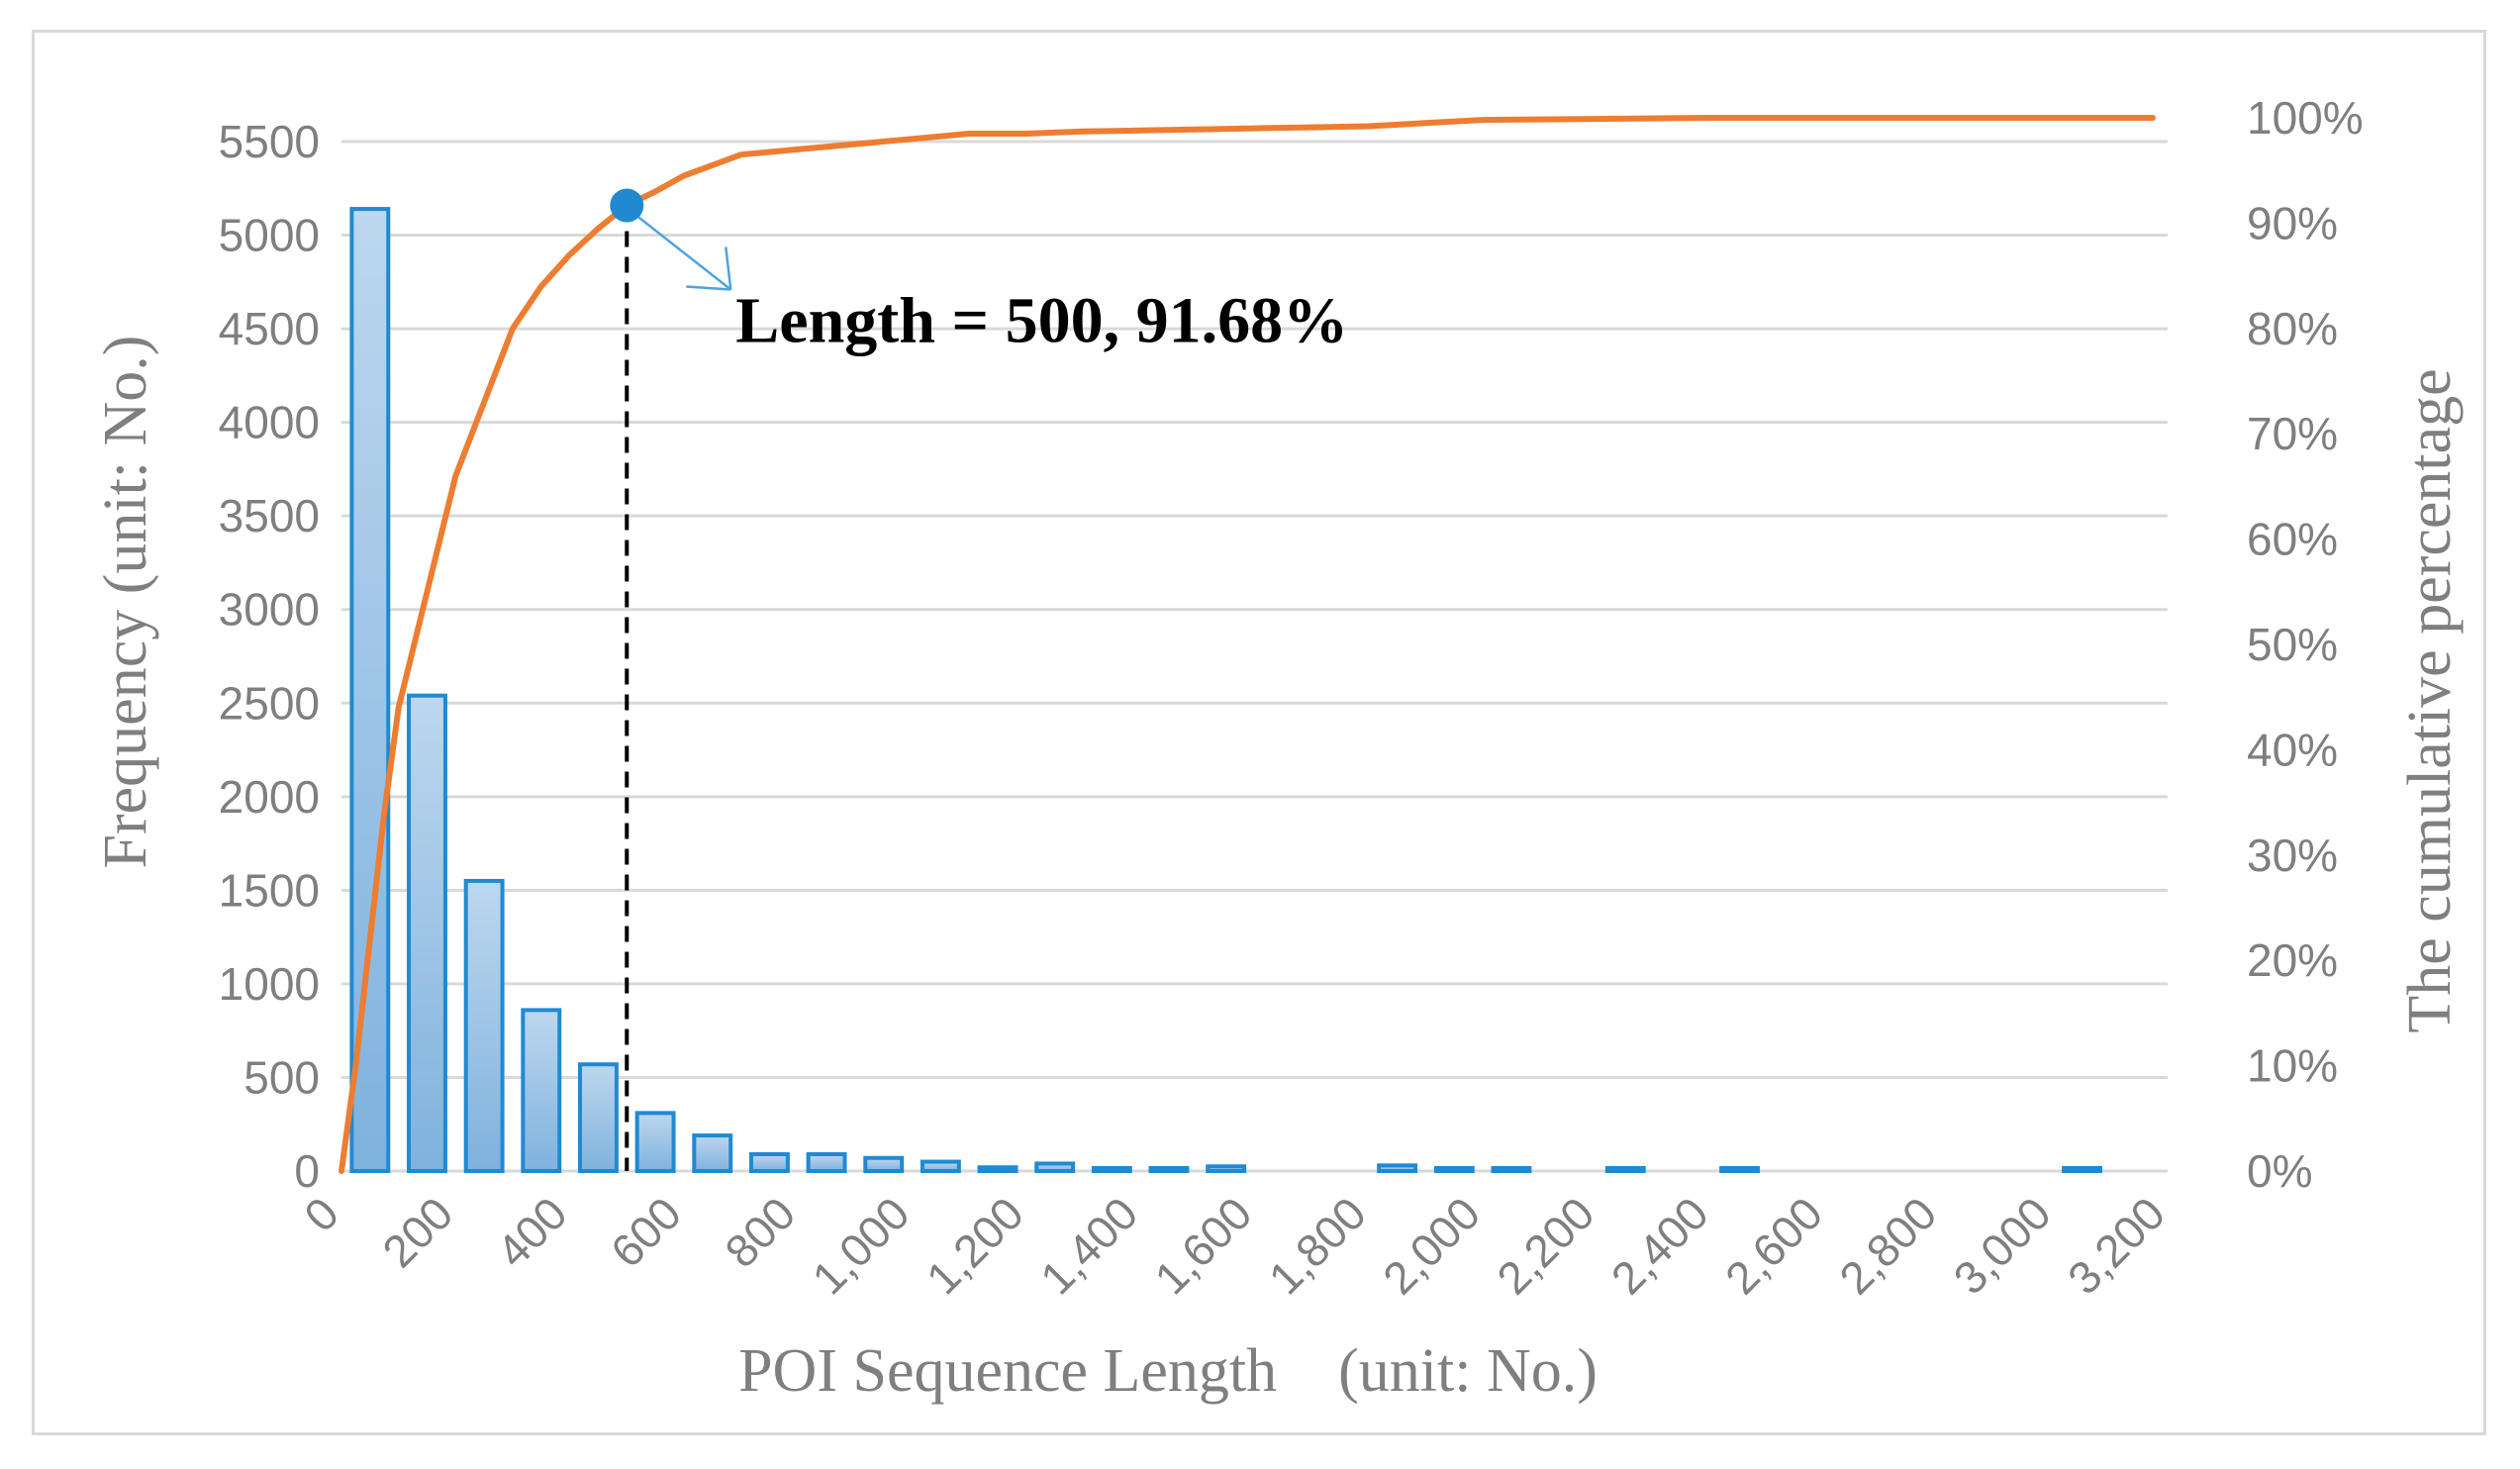 This screenshot has height=1469, width=2520. I want to click on x-tick-label: 2,000, so click(1431, 1245).